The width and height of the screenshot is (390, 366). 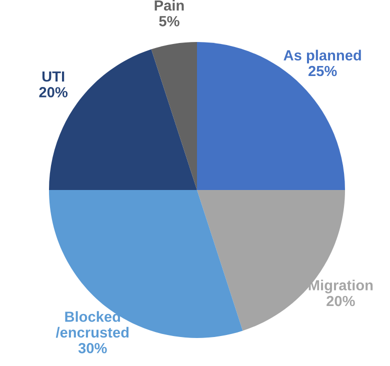 I want to click on data-label: 30%, so click(x=92, y=348).